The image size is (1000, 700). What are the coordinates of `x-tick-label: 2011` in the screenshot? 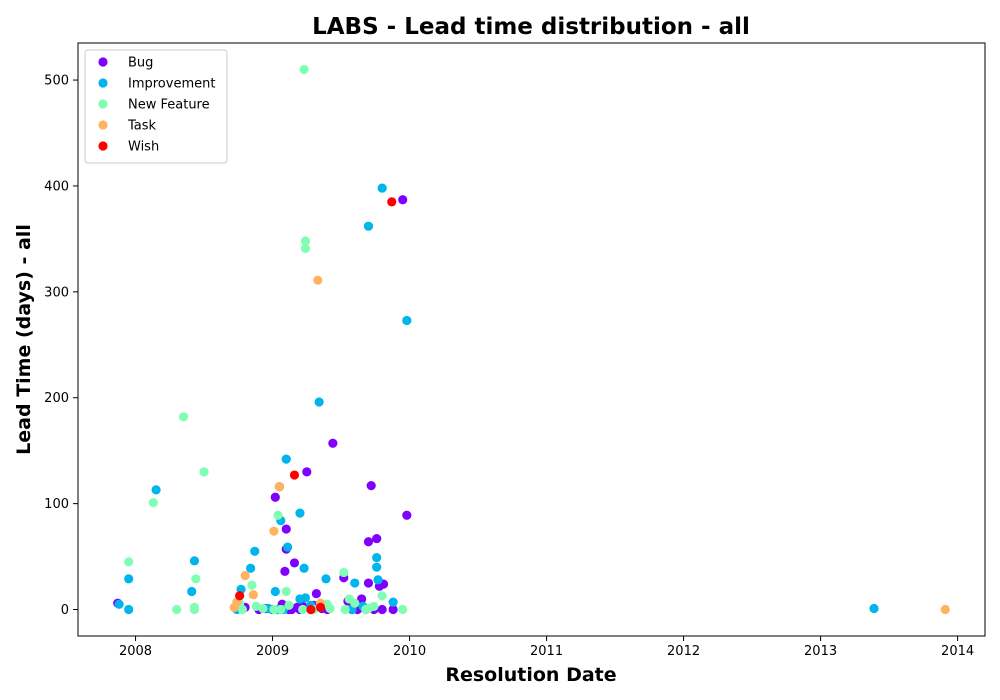 It's located at (546, 651).